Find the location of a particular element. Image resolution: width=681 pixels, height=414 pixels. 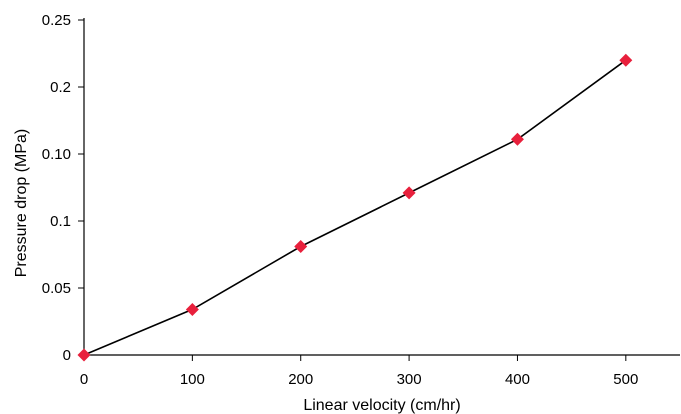

y-tick-label: 0.25 is located at coordinates (56, 20).